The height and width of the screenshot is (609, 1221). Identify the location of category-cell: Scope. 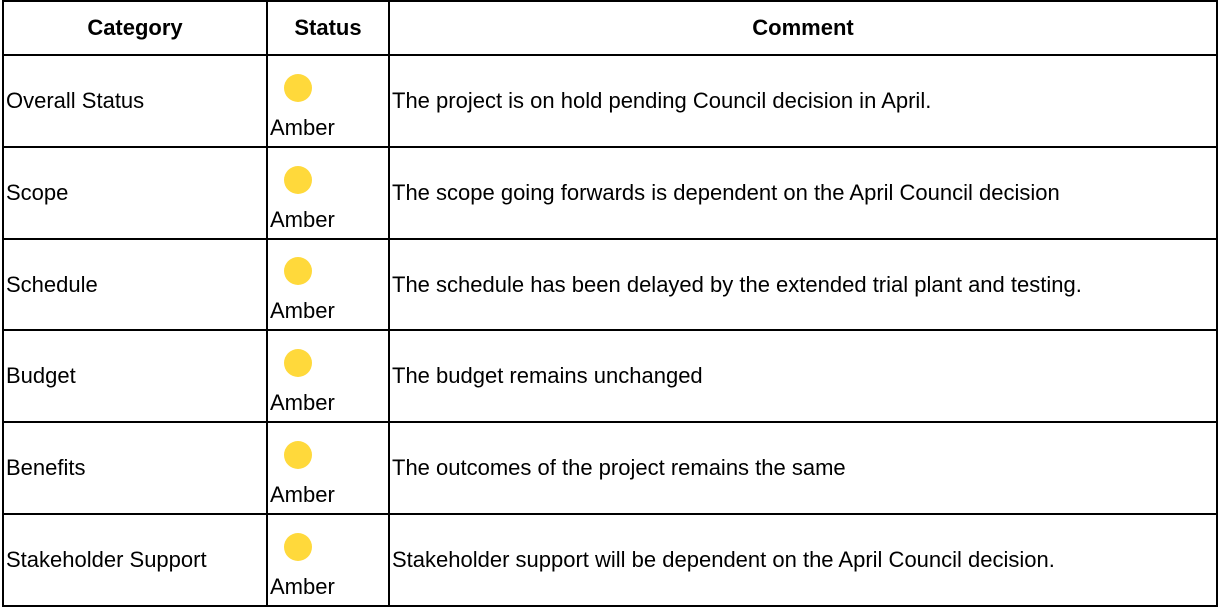
(135, 192).